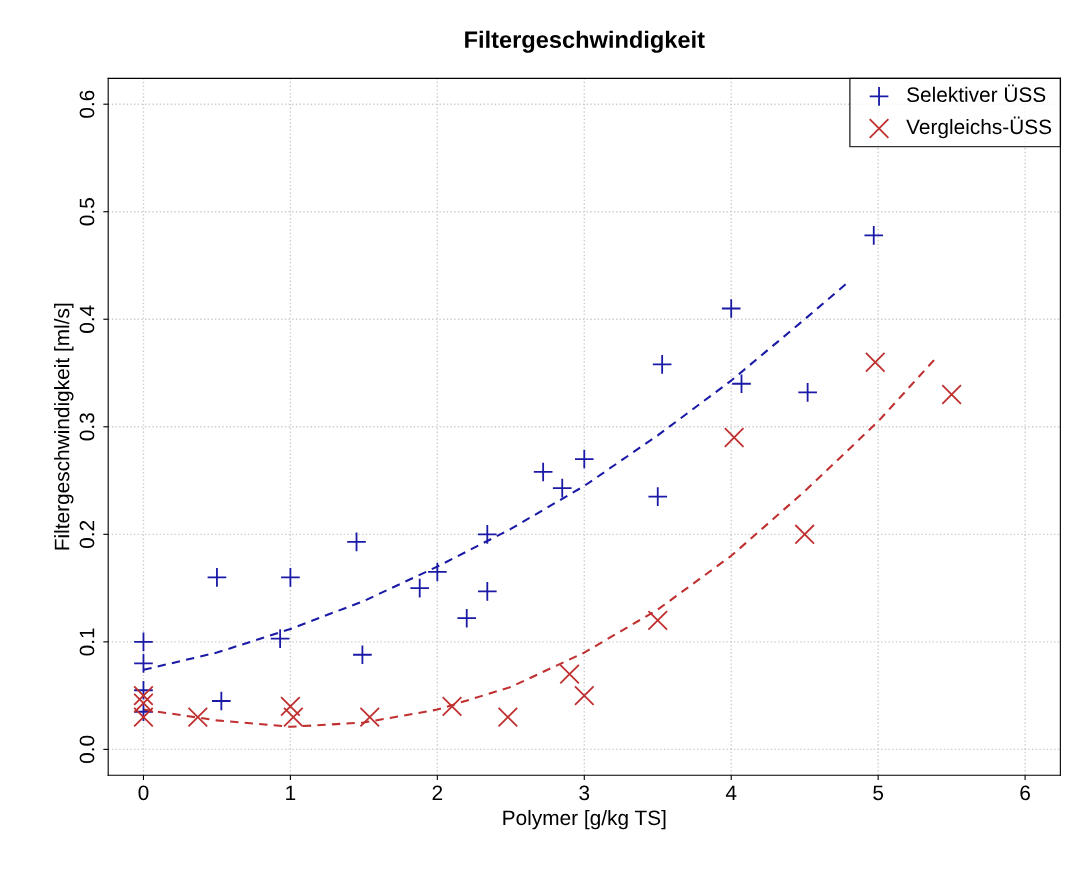  I want to click on y-tick-label: 0.6, so click(87, 104).